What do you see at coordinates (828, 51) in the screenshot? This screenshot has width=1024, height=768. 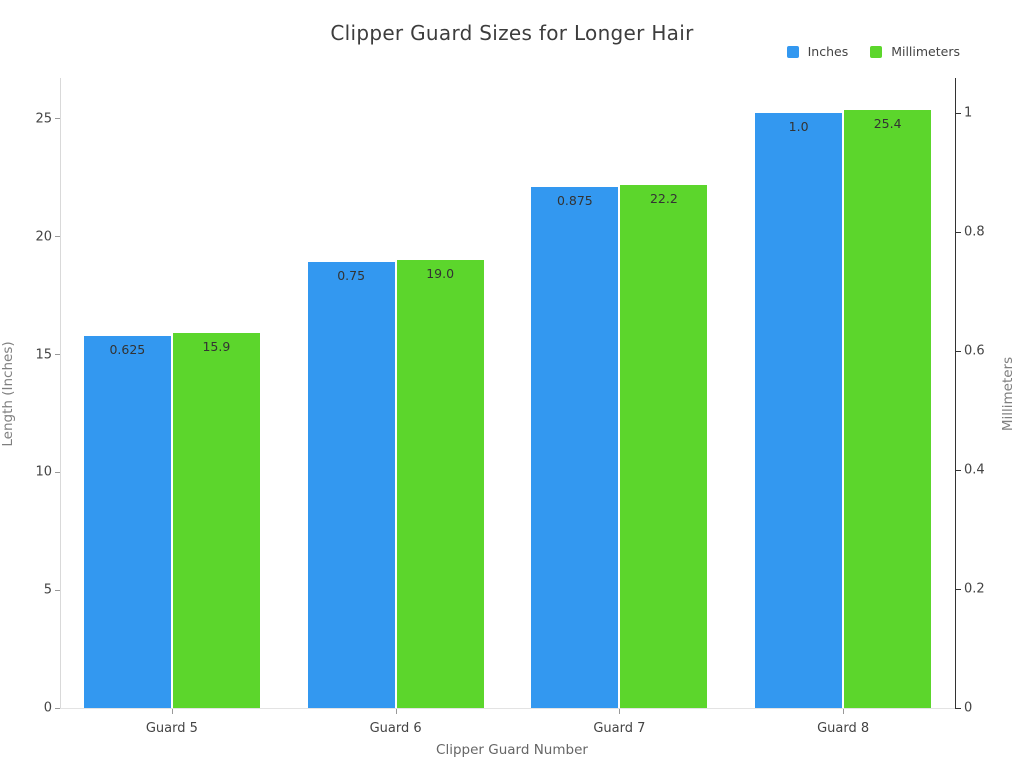 I see `legend-label: Inches` at bounding box center [828, 51].